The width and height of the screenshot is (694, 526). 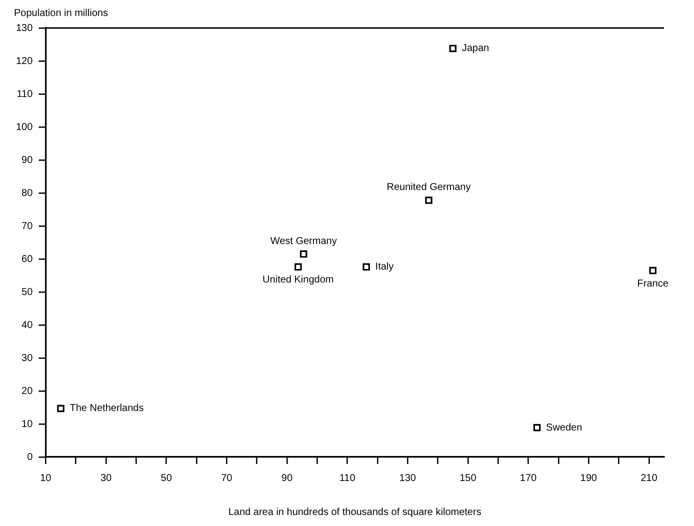 What do you see at coordinates (46, 478) in the screenshot?
I see `x-tick-label: 10` at bounding box center [46, 478].